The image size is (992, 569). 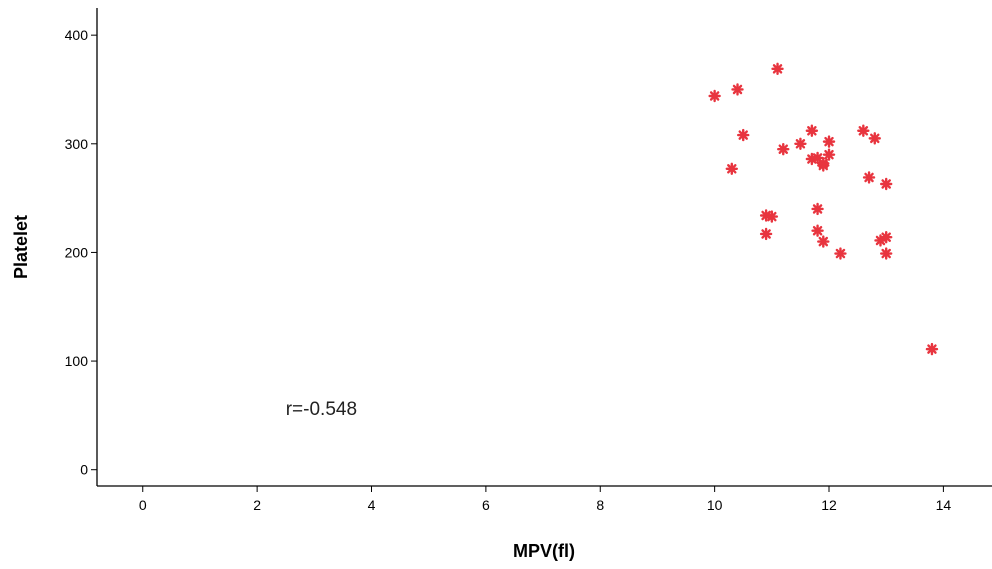 I want to click on x-tick-label: 8, so click(x=600, y=505).